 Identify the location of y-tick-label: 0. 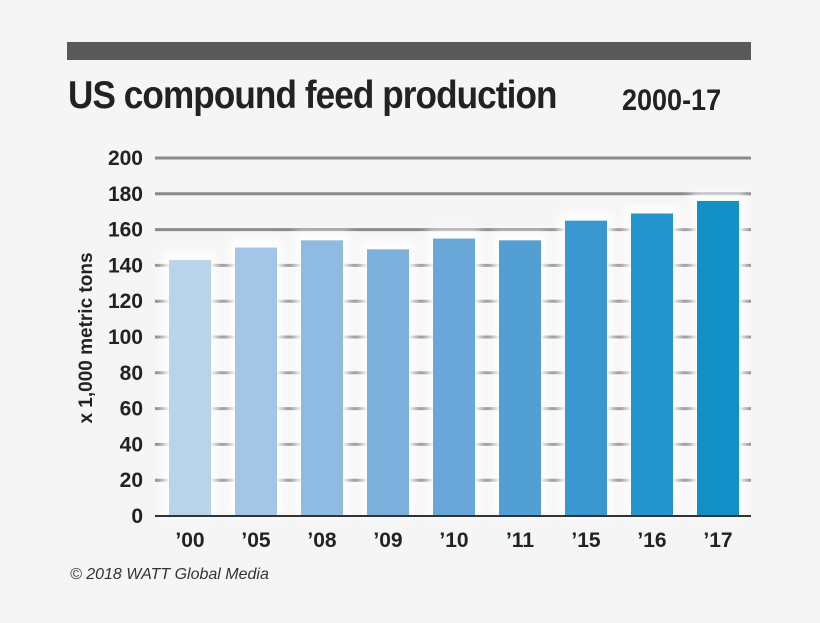
(137, 516).